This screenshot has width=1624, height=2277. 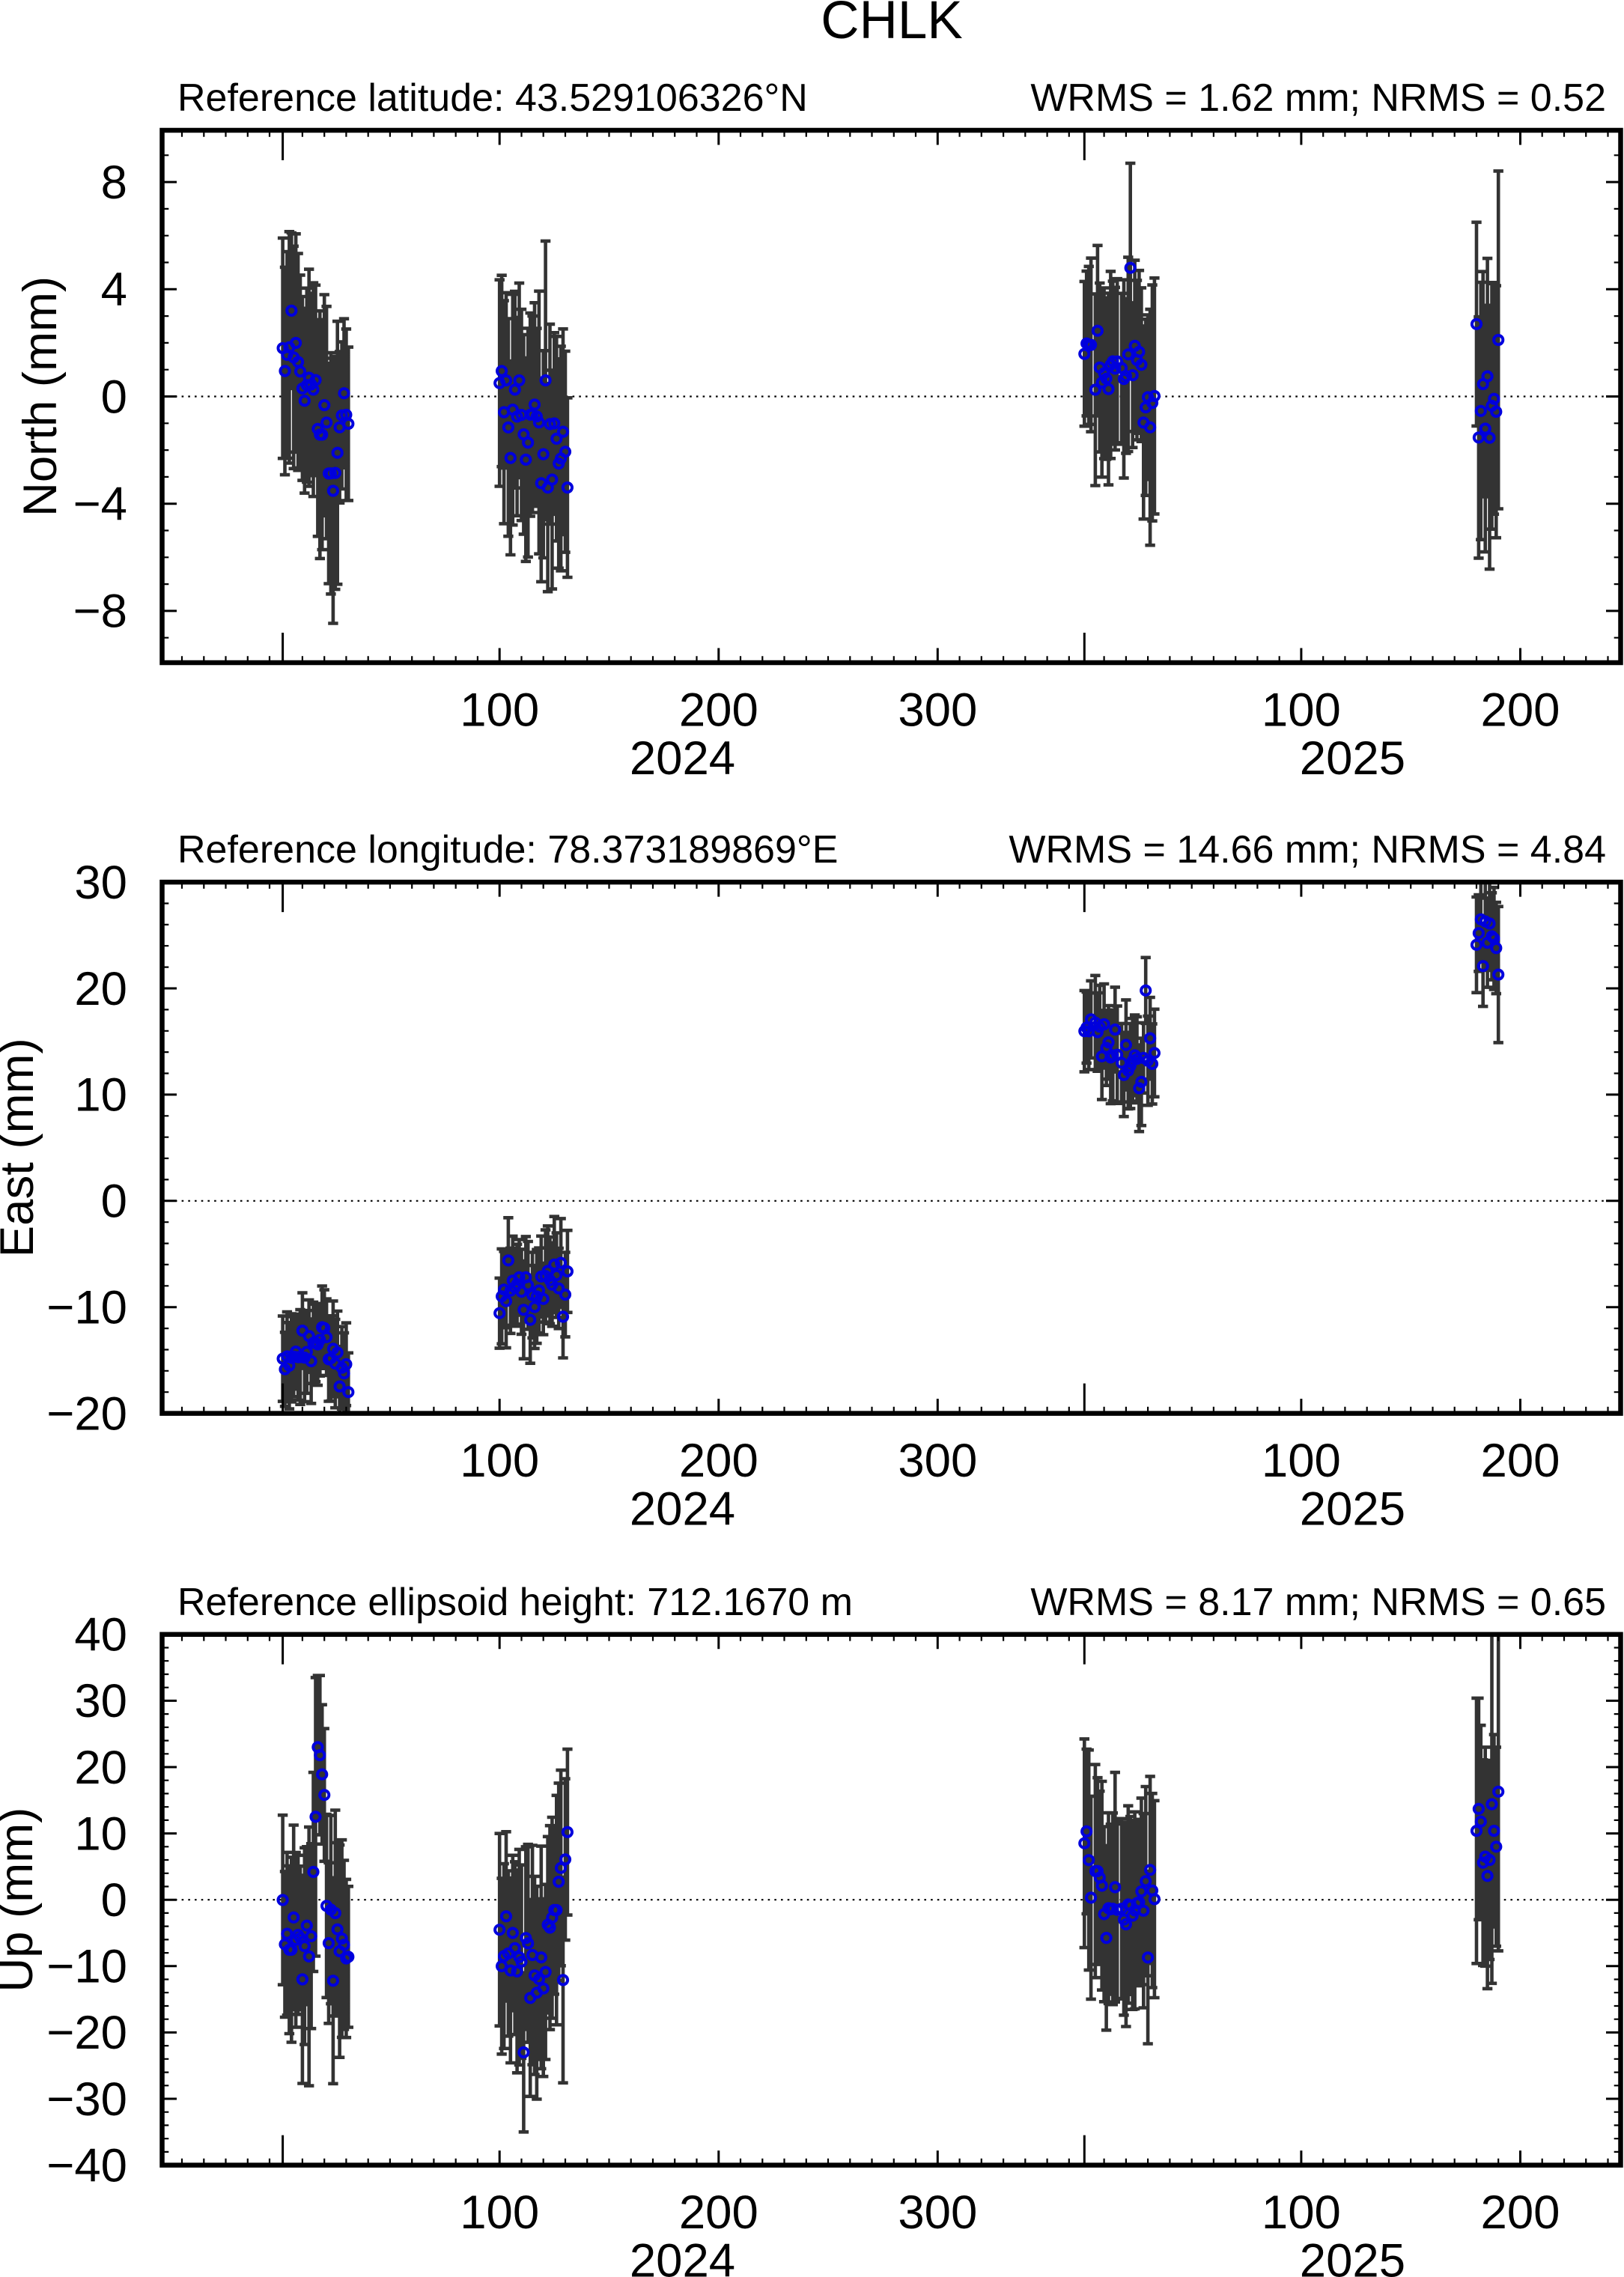 What do you see at coordinates (21, 1900) in the screenshot?
I see `svg-text: Up (mm)` at bounding box center [21, 1900].